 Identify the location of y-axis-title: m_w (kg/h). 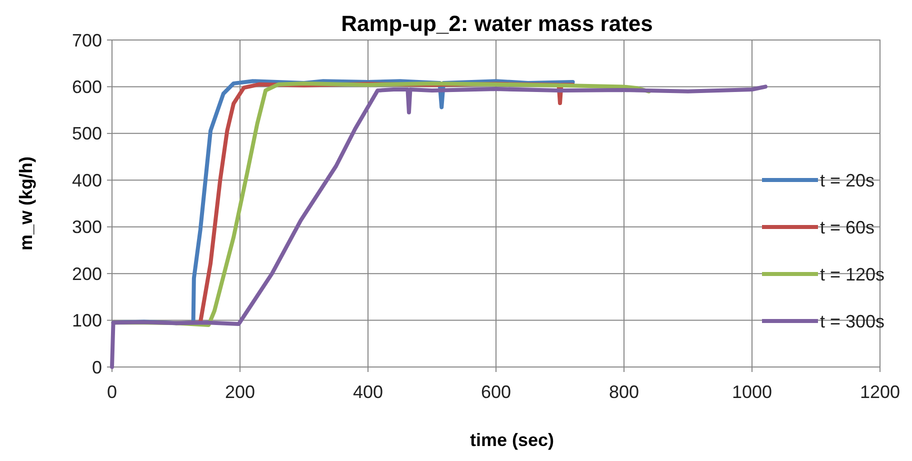
(26, 203).